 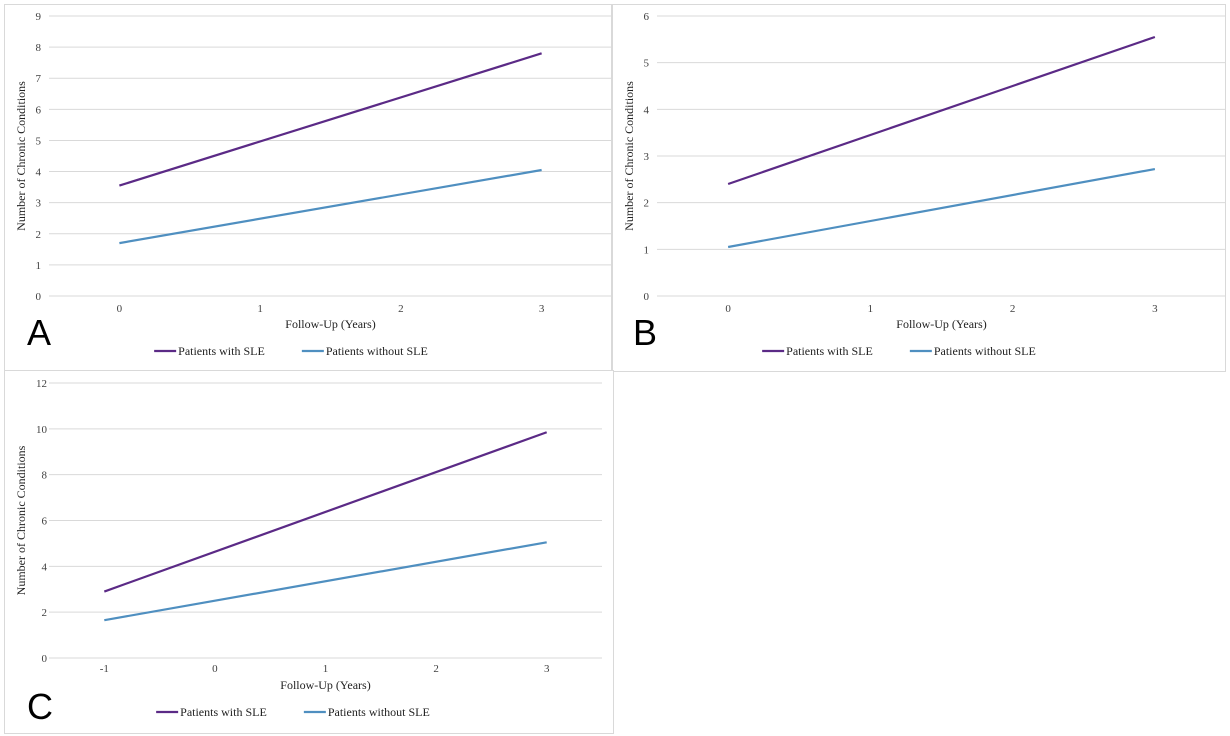 What do you see at coordinates (39, 332) in the screenshot?
I see `panel-letter-a: A` at bounding box center [39, 332].